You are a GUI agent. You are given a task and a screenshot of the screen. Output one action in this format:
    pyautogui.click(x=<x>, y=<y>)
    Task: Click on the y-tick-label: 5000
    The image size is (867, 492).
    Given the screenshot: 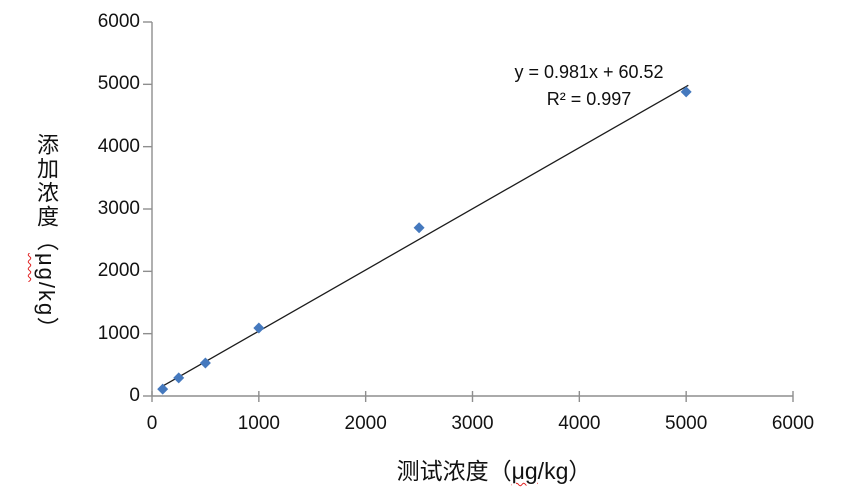 What is the action you would take?
    pyautogui.click(x=118, y=84)
    